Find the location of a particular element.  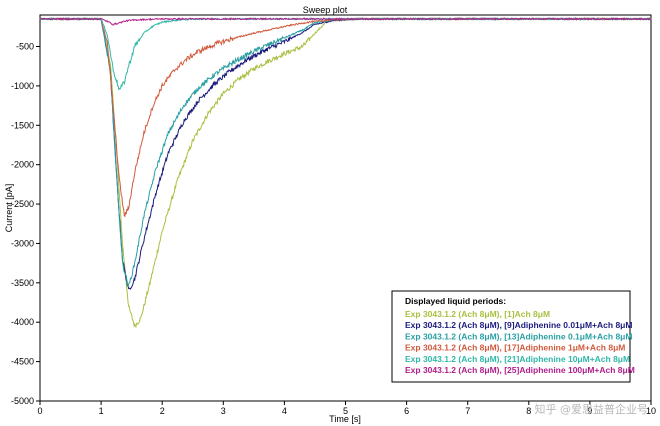

x-tick-label: 5 is located at coordinates (345, 411).